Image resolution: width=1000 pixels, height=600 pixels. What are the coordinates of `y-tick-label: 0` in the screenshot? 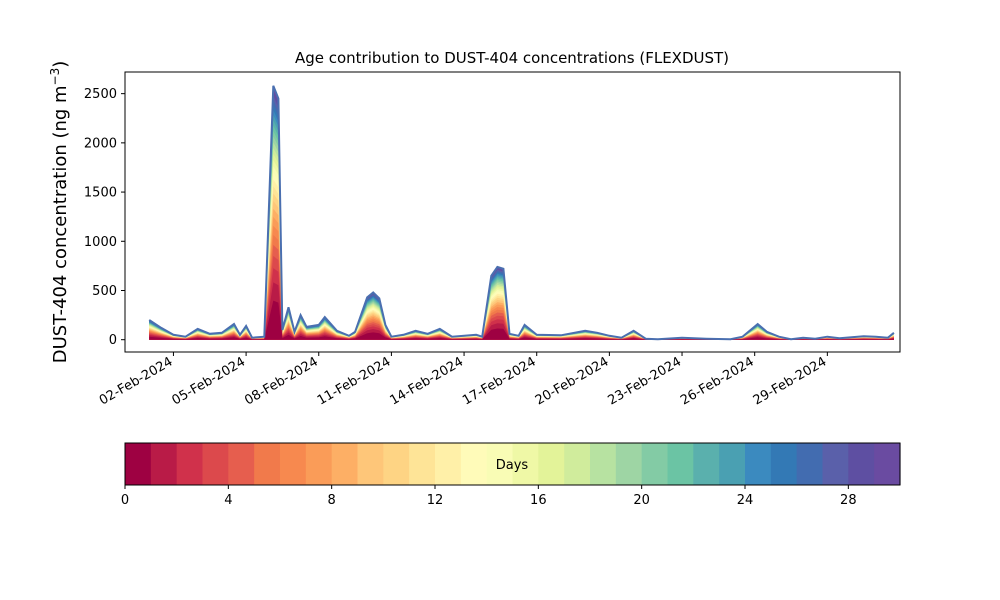 It's located at (113, 340).